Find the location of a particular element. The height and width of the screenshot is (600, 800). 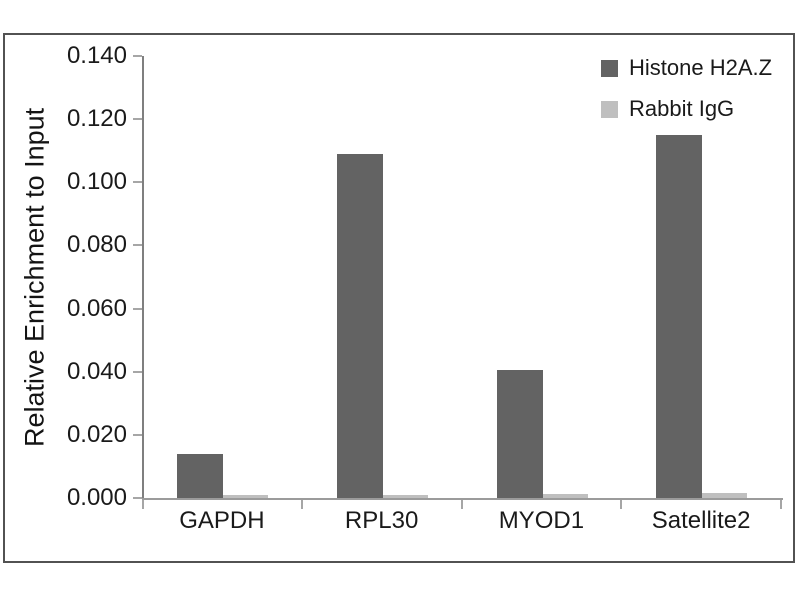

legend: Histone H2A.Z Rabbit IgG is located at coordinates (687, 97).